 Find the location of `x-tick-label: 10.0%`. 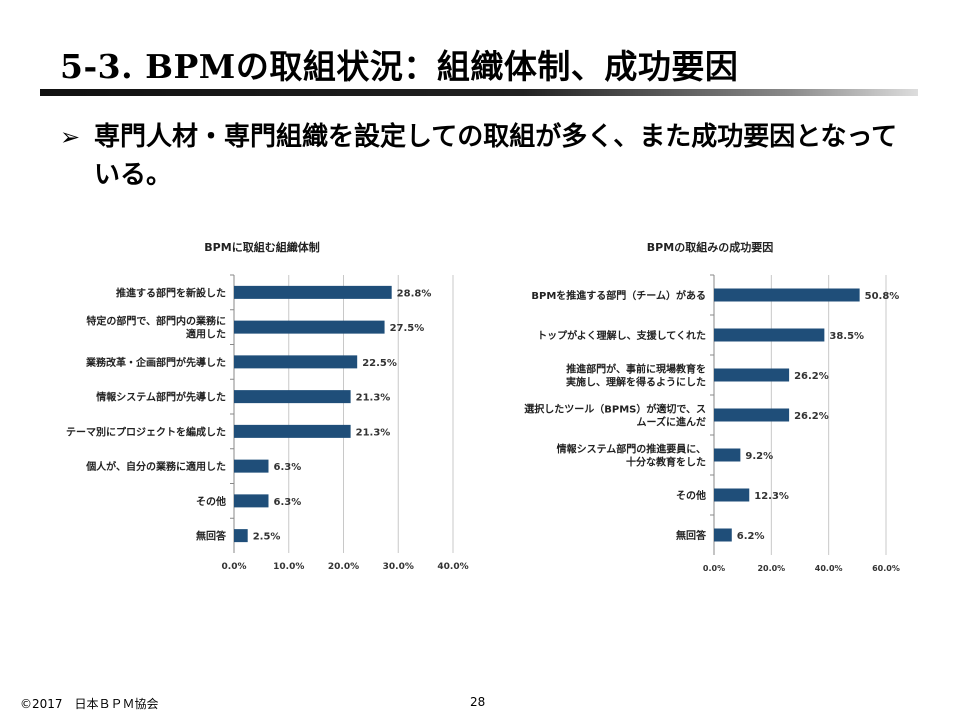

x-tick-label: 10.0% is located at coordinates (288, 567).